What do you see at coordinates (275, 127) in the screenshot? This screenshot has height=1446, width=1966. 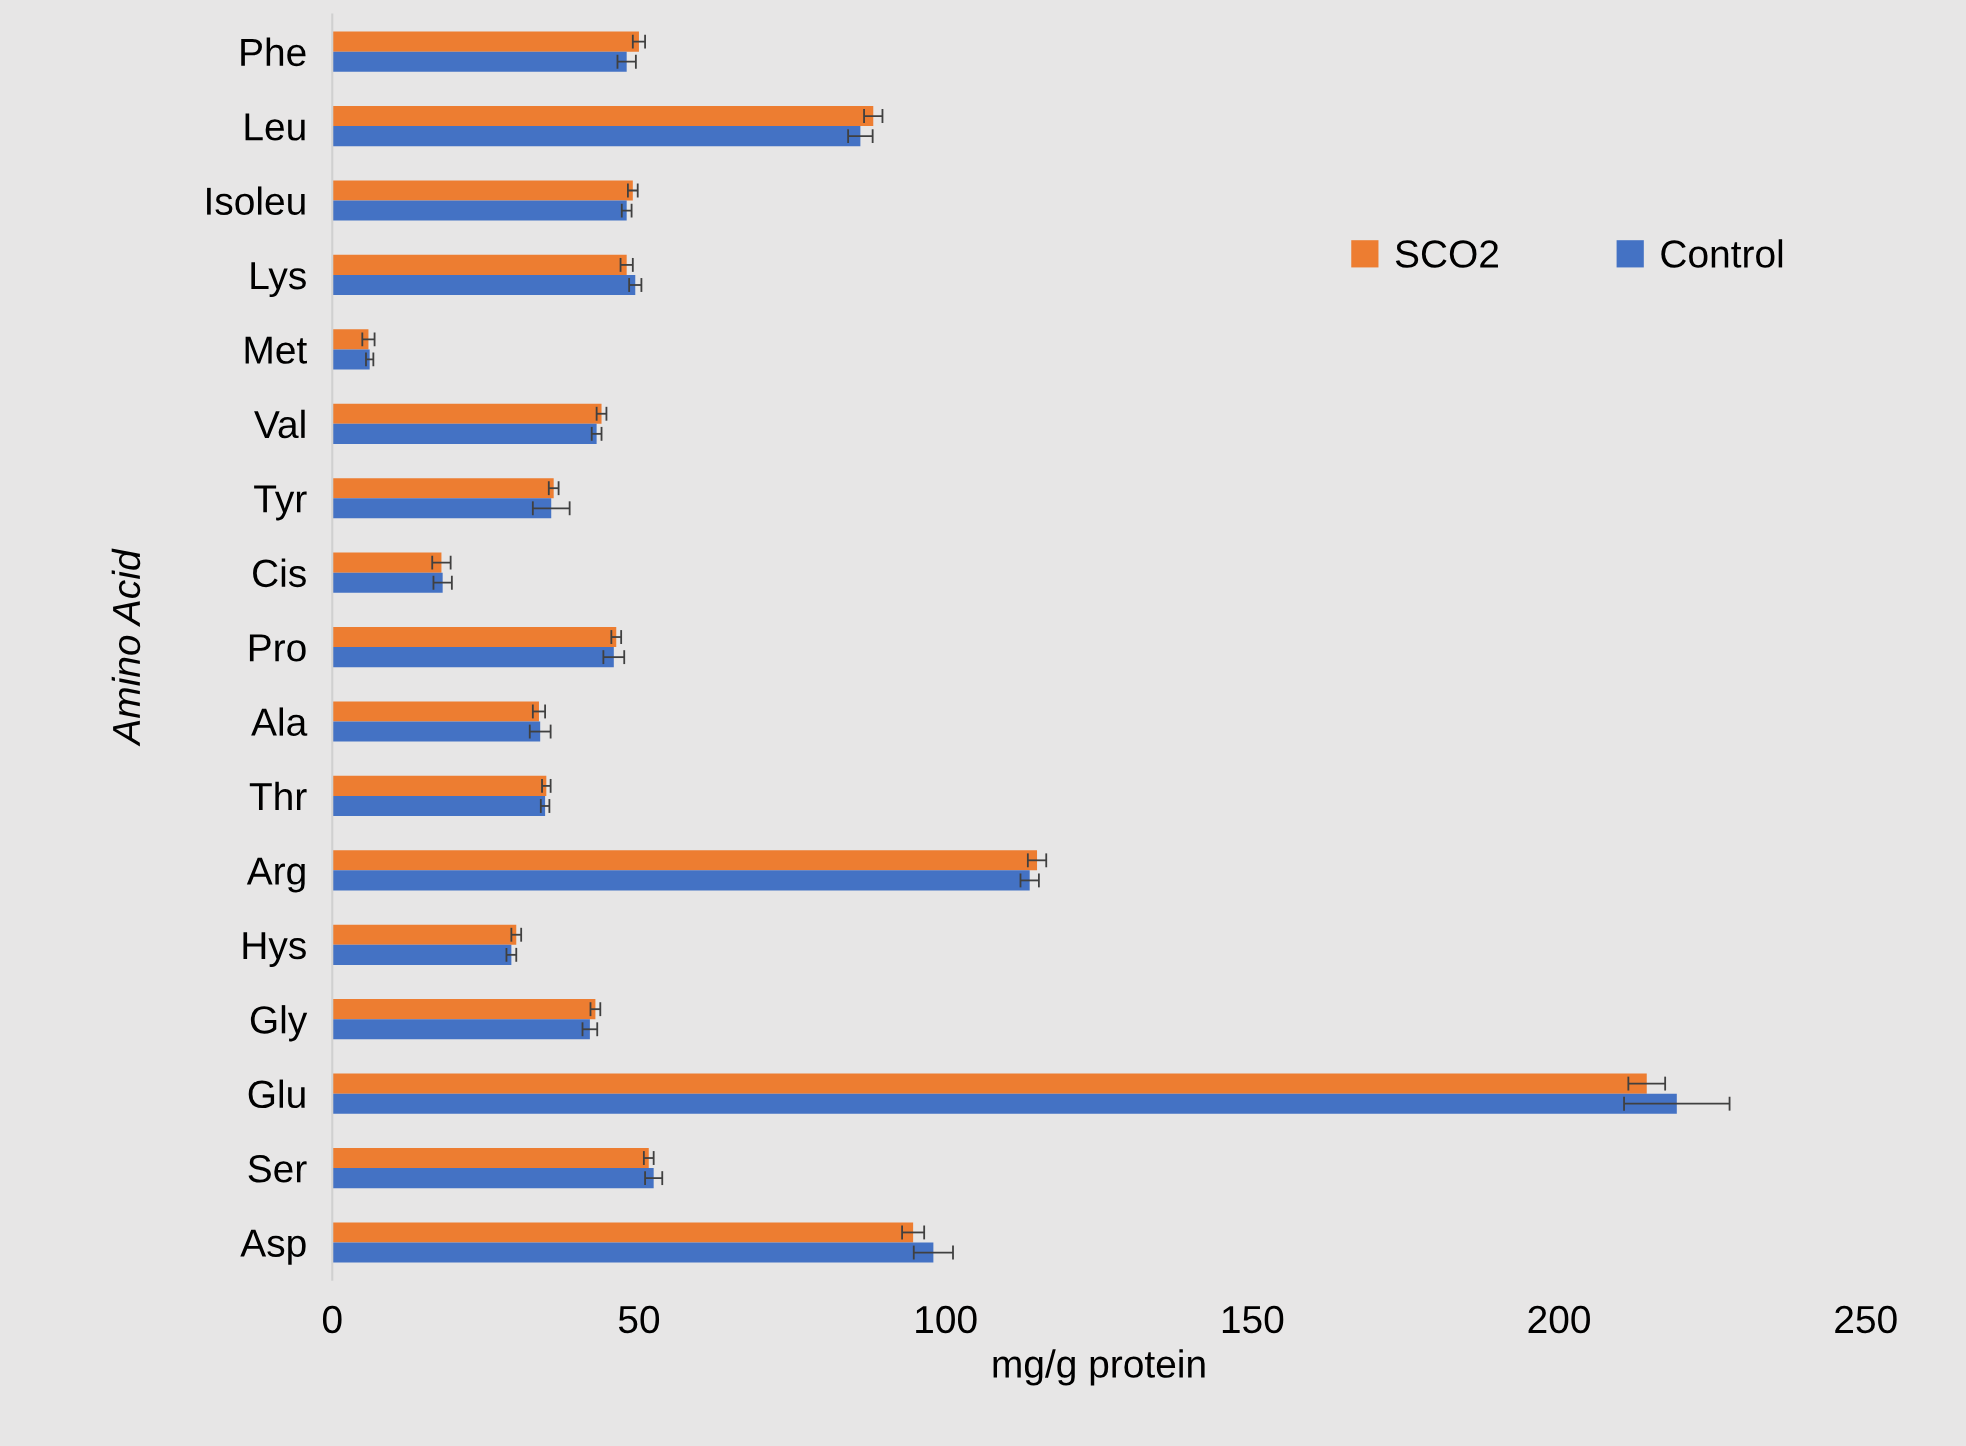 I see `y-tick-label: Leu` at bounding box center [275, 127].